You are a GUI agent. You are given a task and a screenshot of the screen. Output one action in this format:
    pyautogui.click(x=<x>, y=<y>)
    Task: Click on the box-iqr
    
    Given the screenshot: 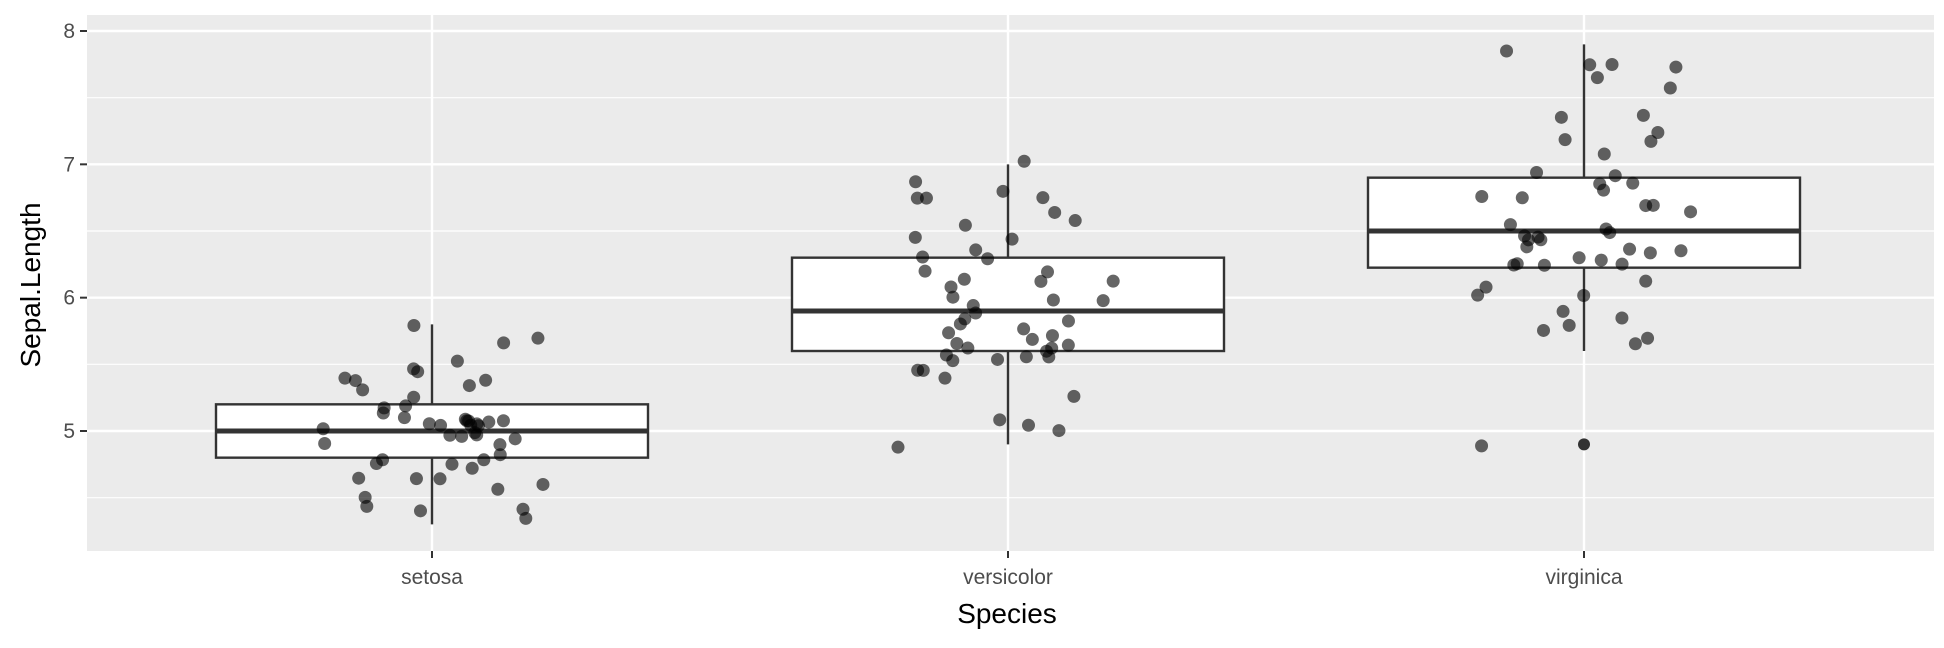 What is the action you would take?
    pyautogui.click(x=1584, y=222)
    